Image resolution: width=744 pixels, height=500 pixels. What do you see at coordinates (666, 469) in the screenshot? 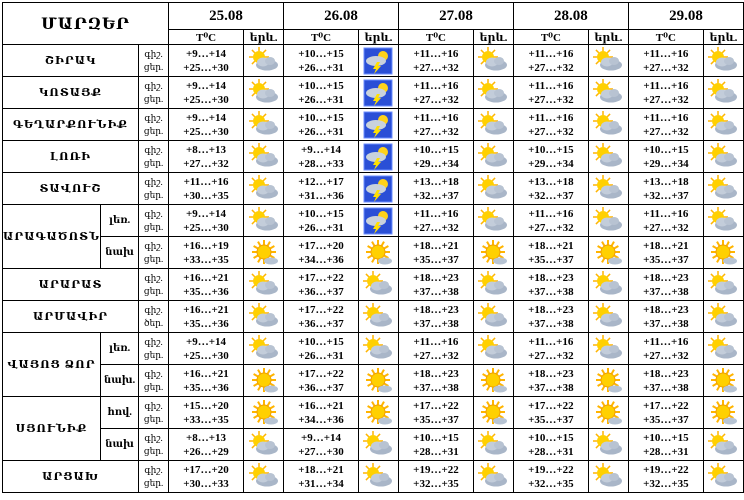
I see `night-temp: +19…+22` at bounding box center [666, 469].